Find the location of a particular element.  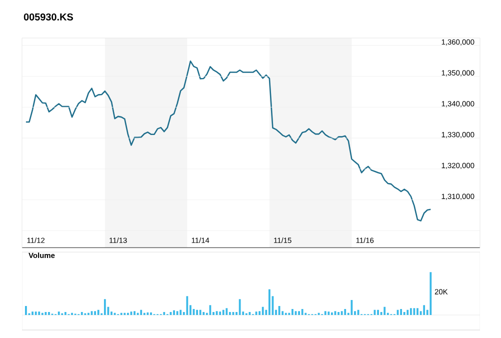

chart-title: 005930.KS is located at coordinates (48, 17).